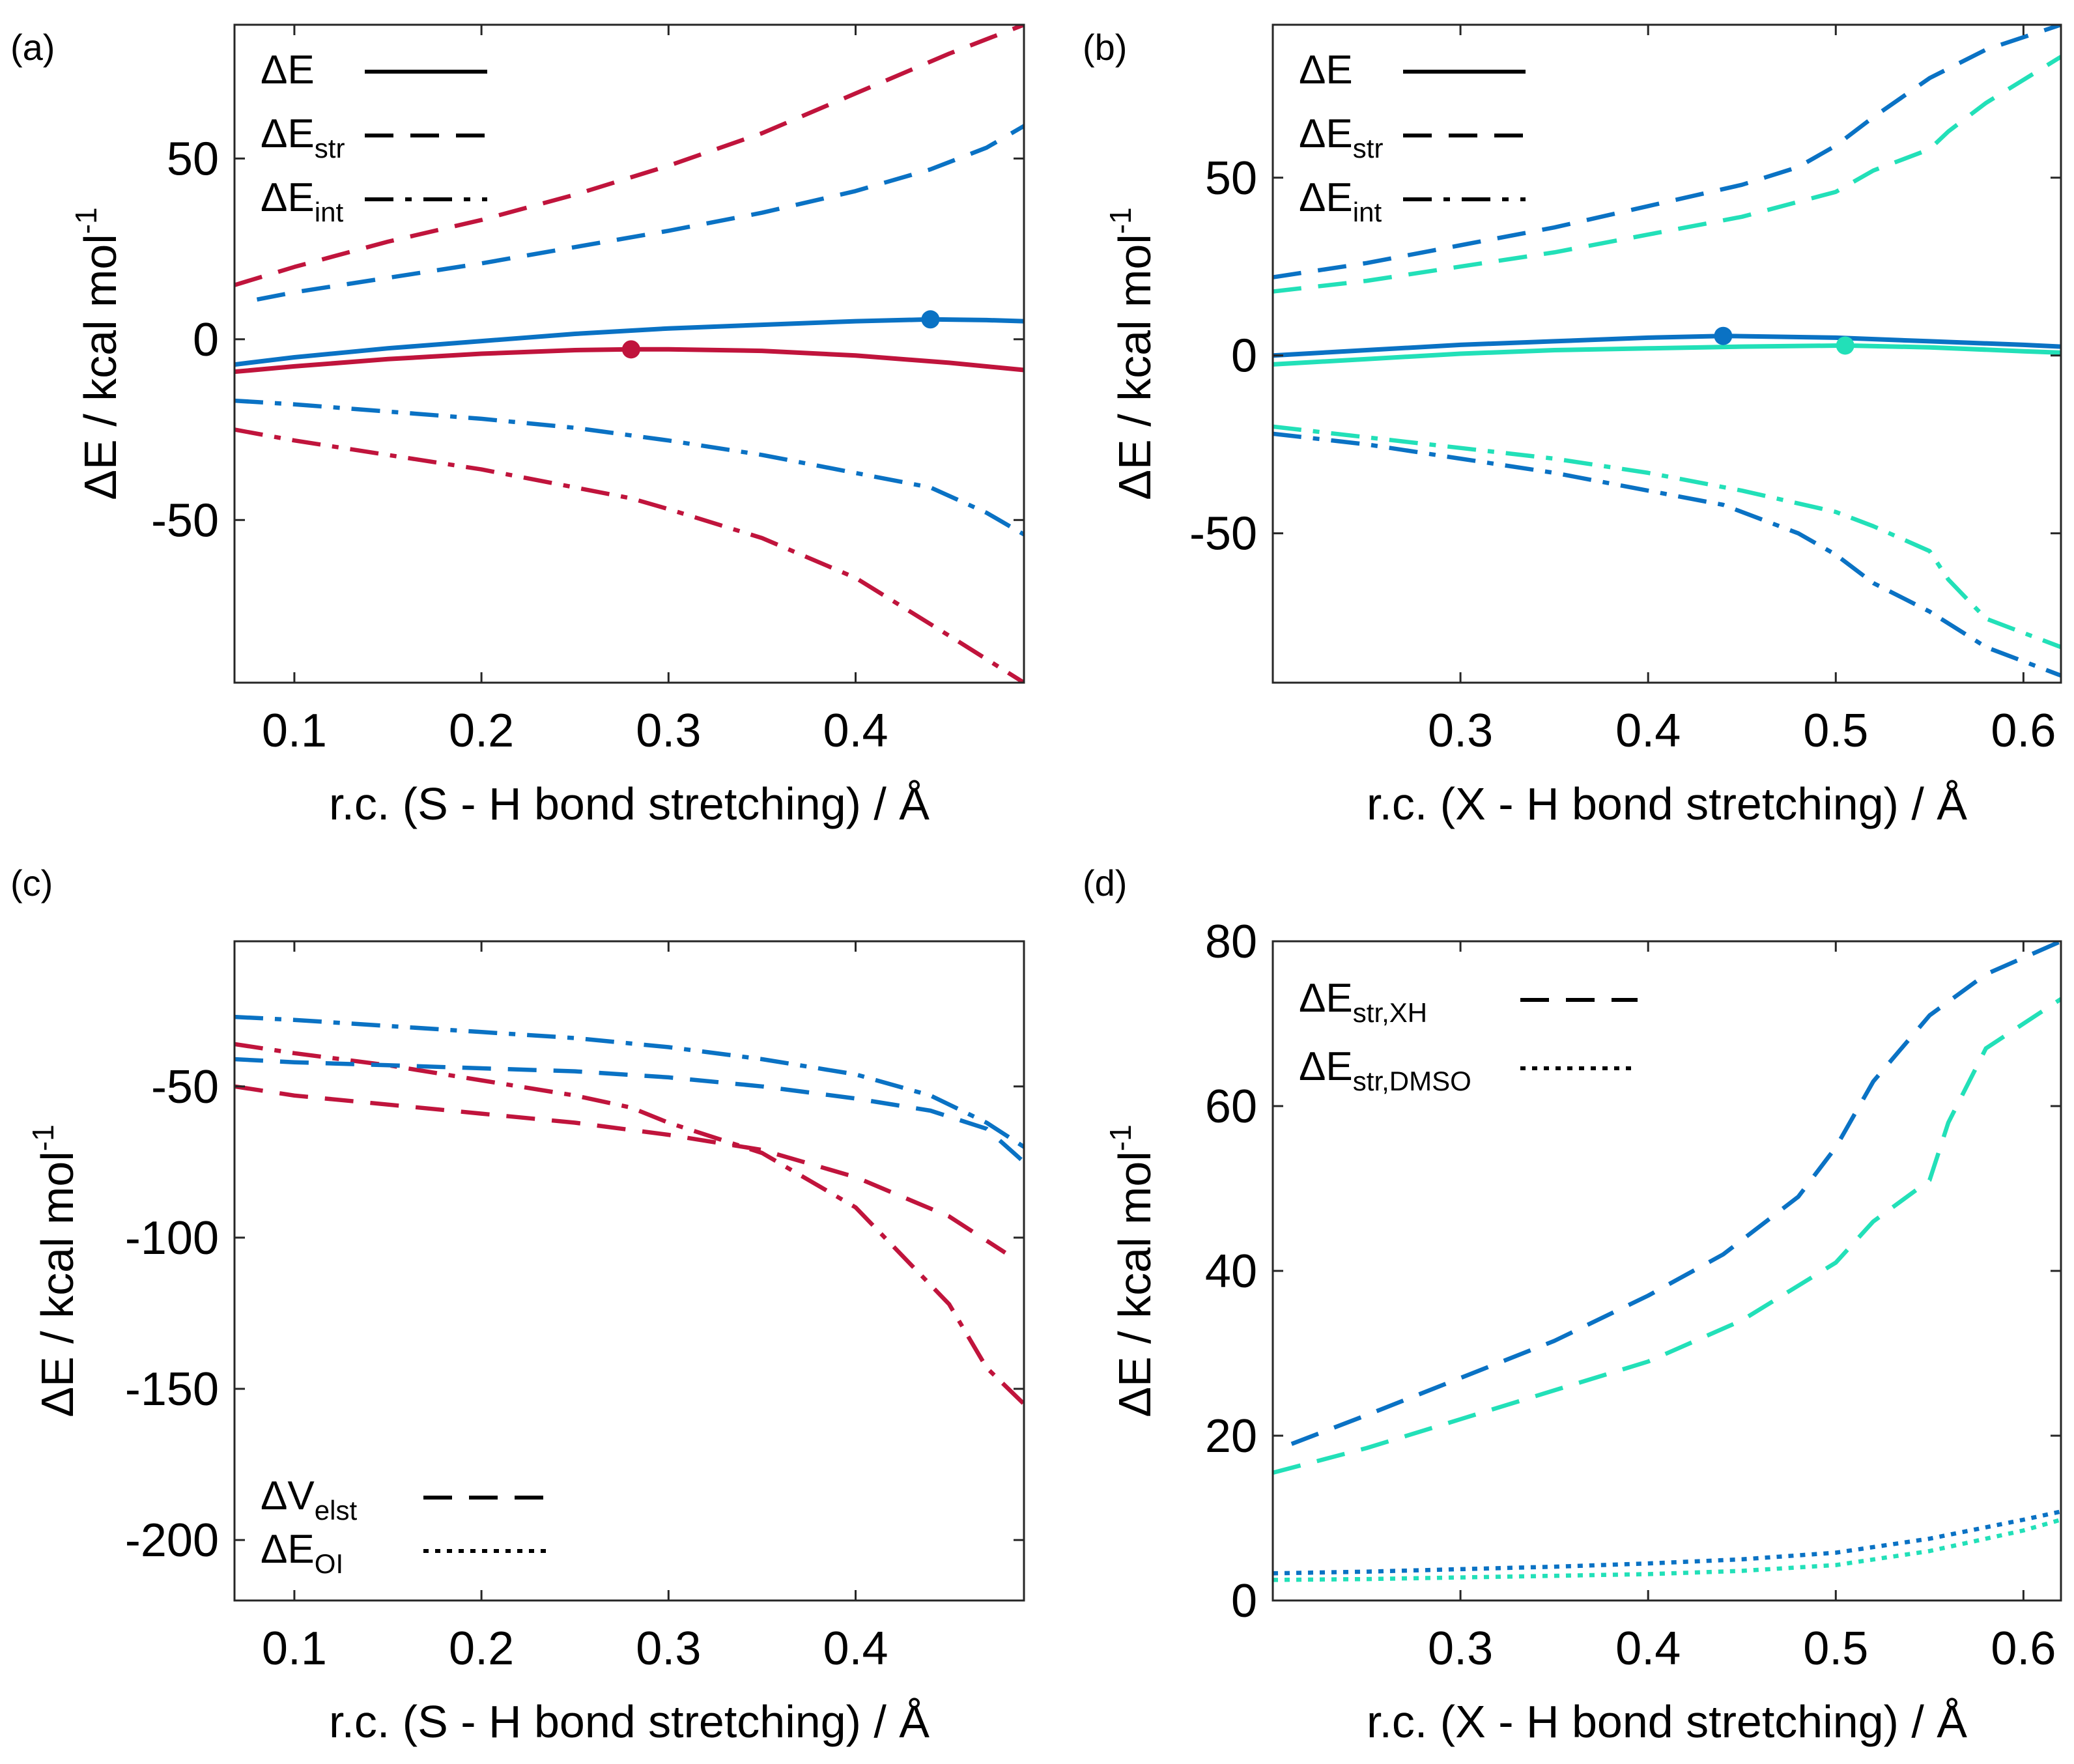 This screenshot has width=2074, height=1764. I want to click on panel-label: (d), so click(1105, 882).